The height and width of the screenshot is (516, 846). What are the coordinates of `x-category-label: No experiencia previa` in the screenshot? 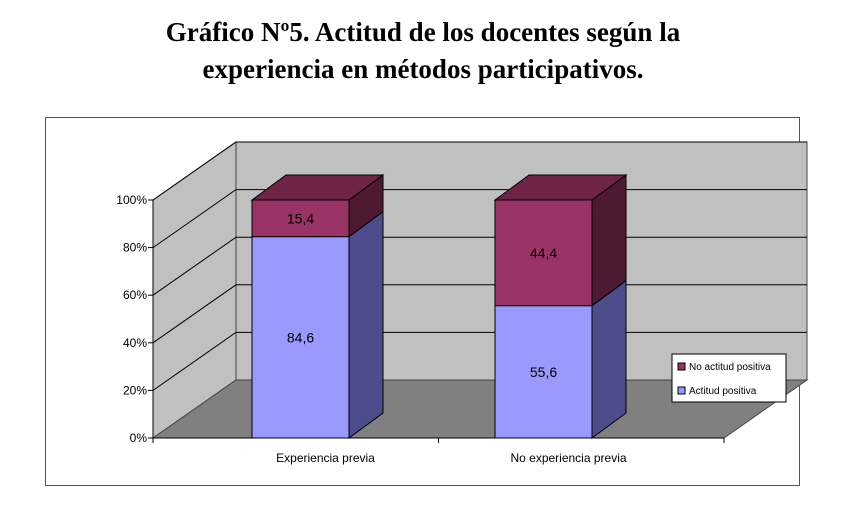 It's located at (568, 458).